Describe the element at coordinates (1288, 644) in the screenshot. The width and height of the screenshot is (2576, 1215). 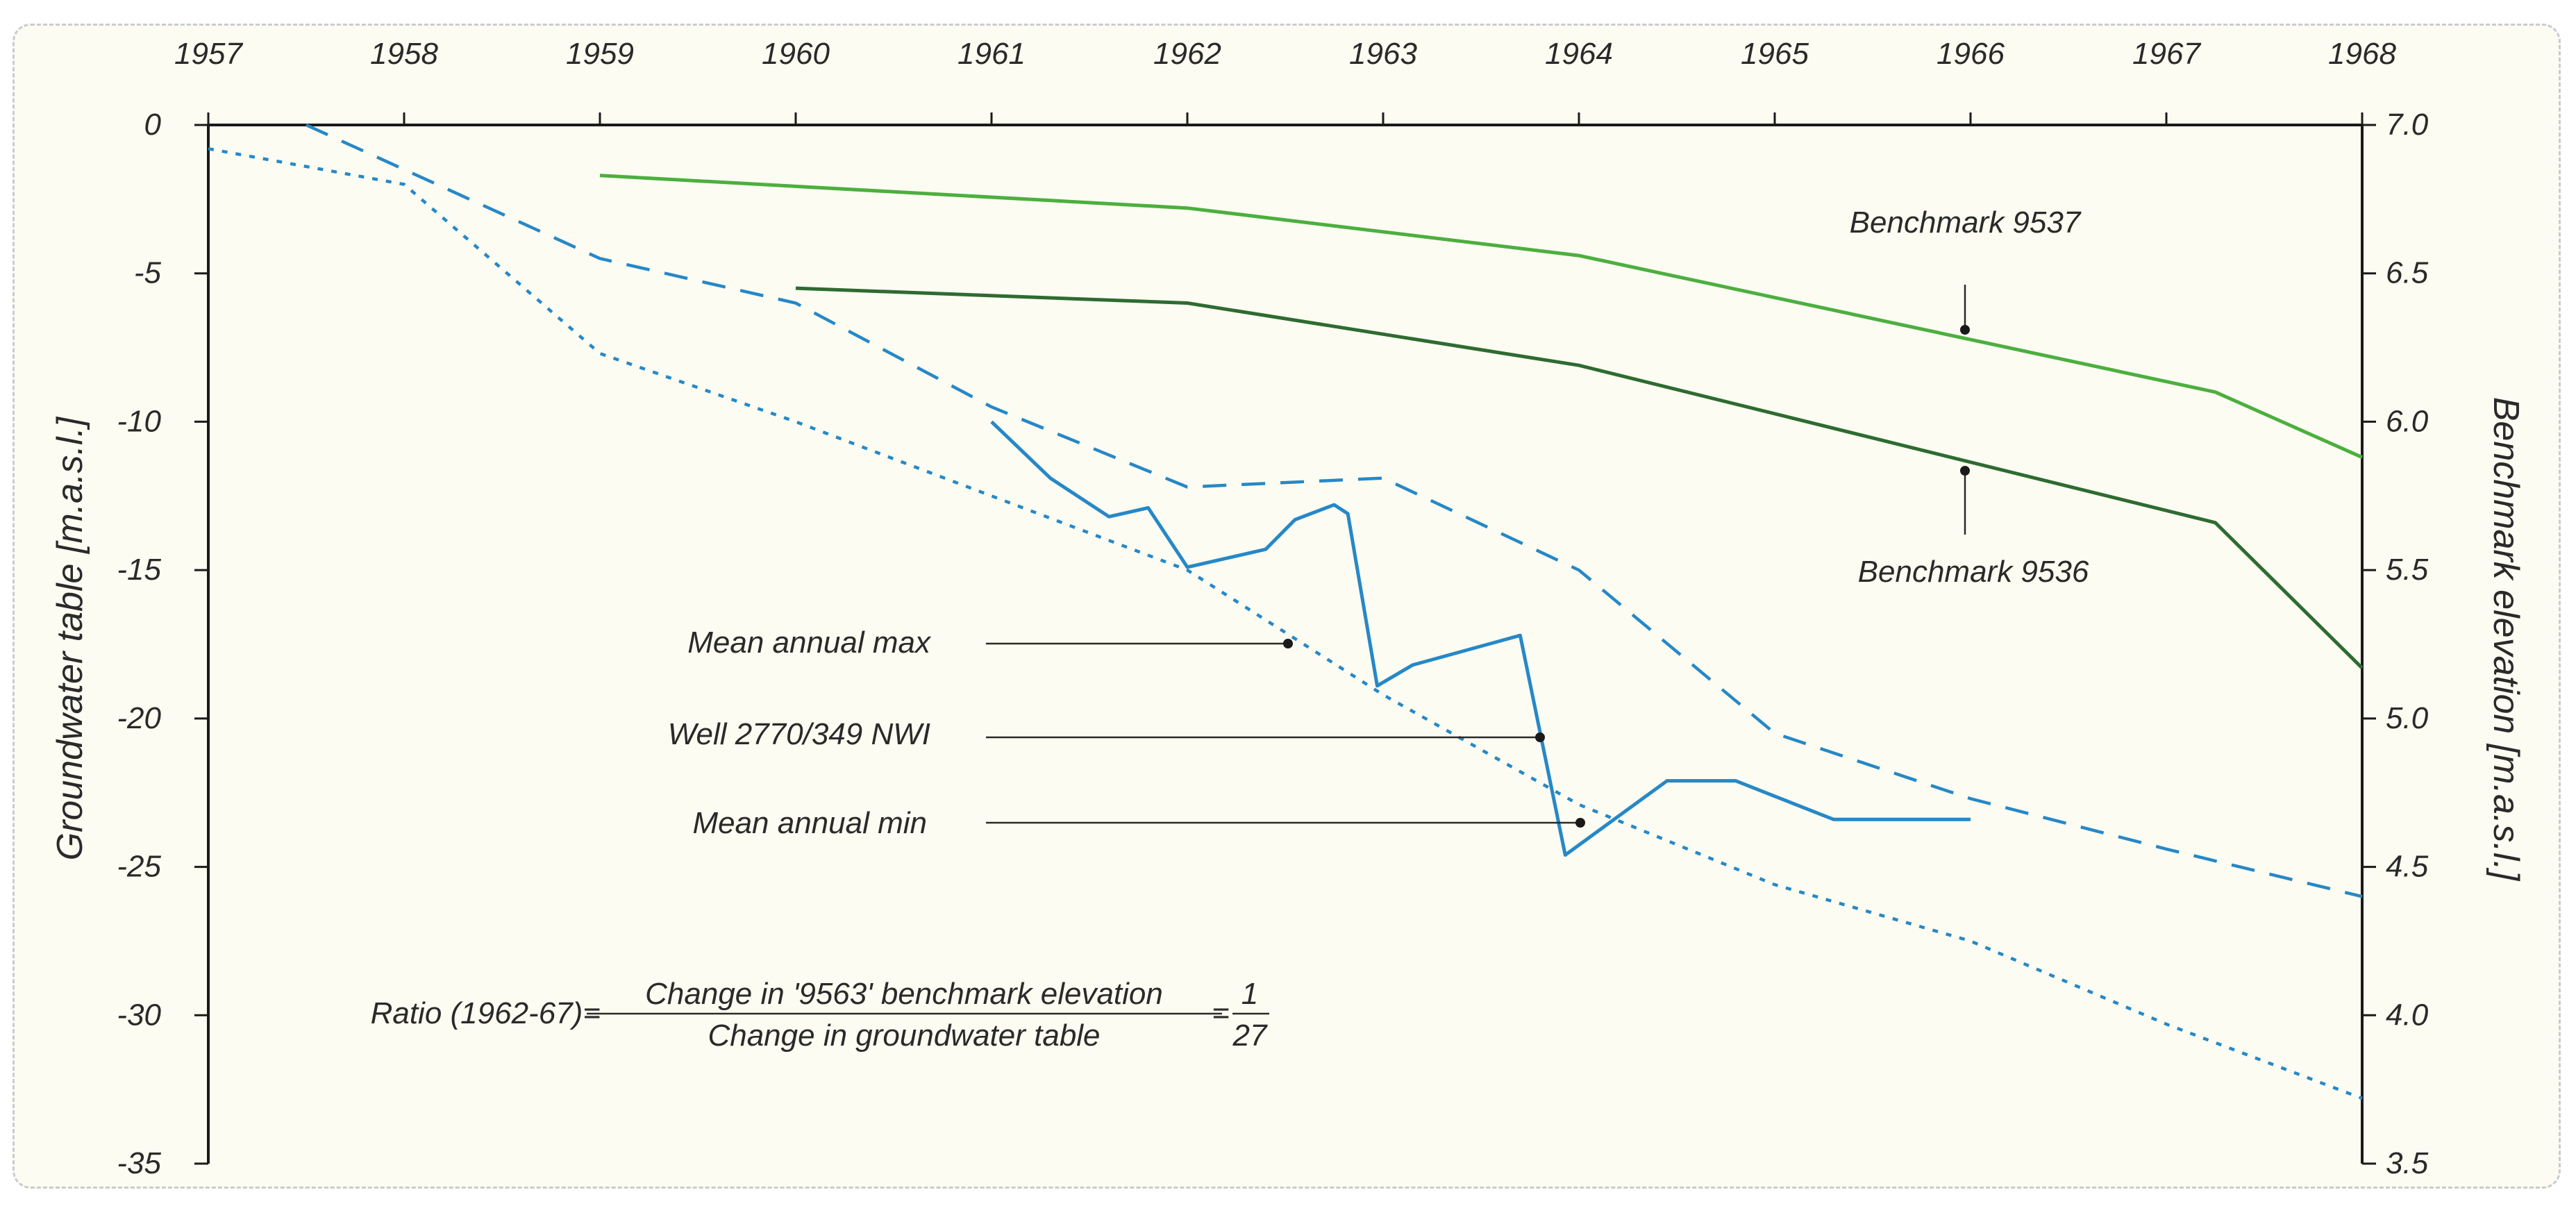
I see `mean-annual-max-dot` at that location.